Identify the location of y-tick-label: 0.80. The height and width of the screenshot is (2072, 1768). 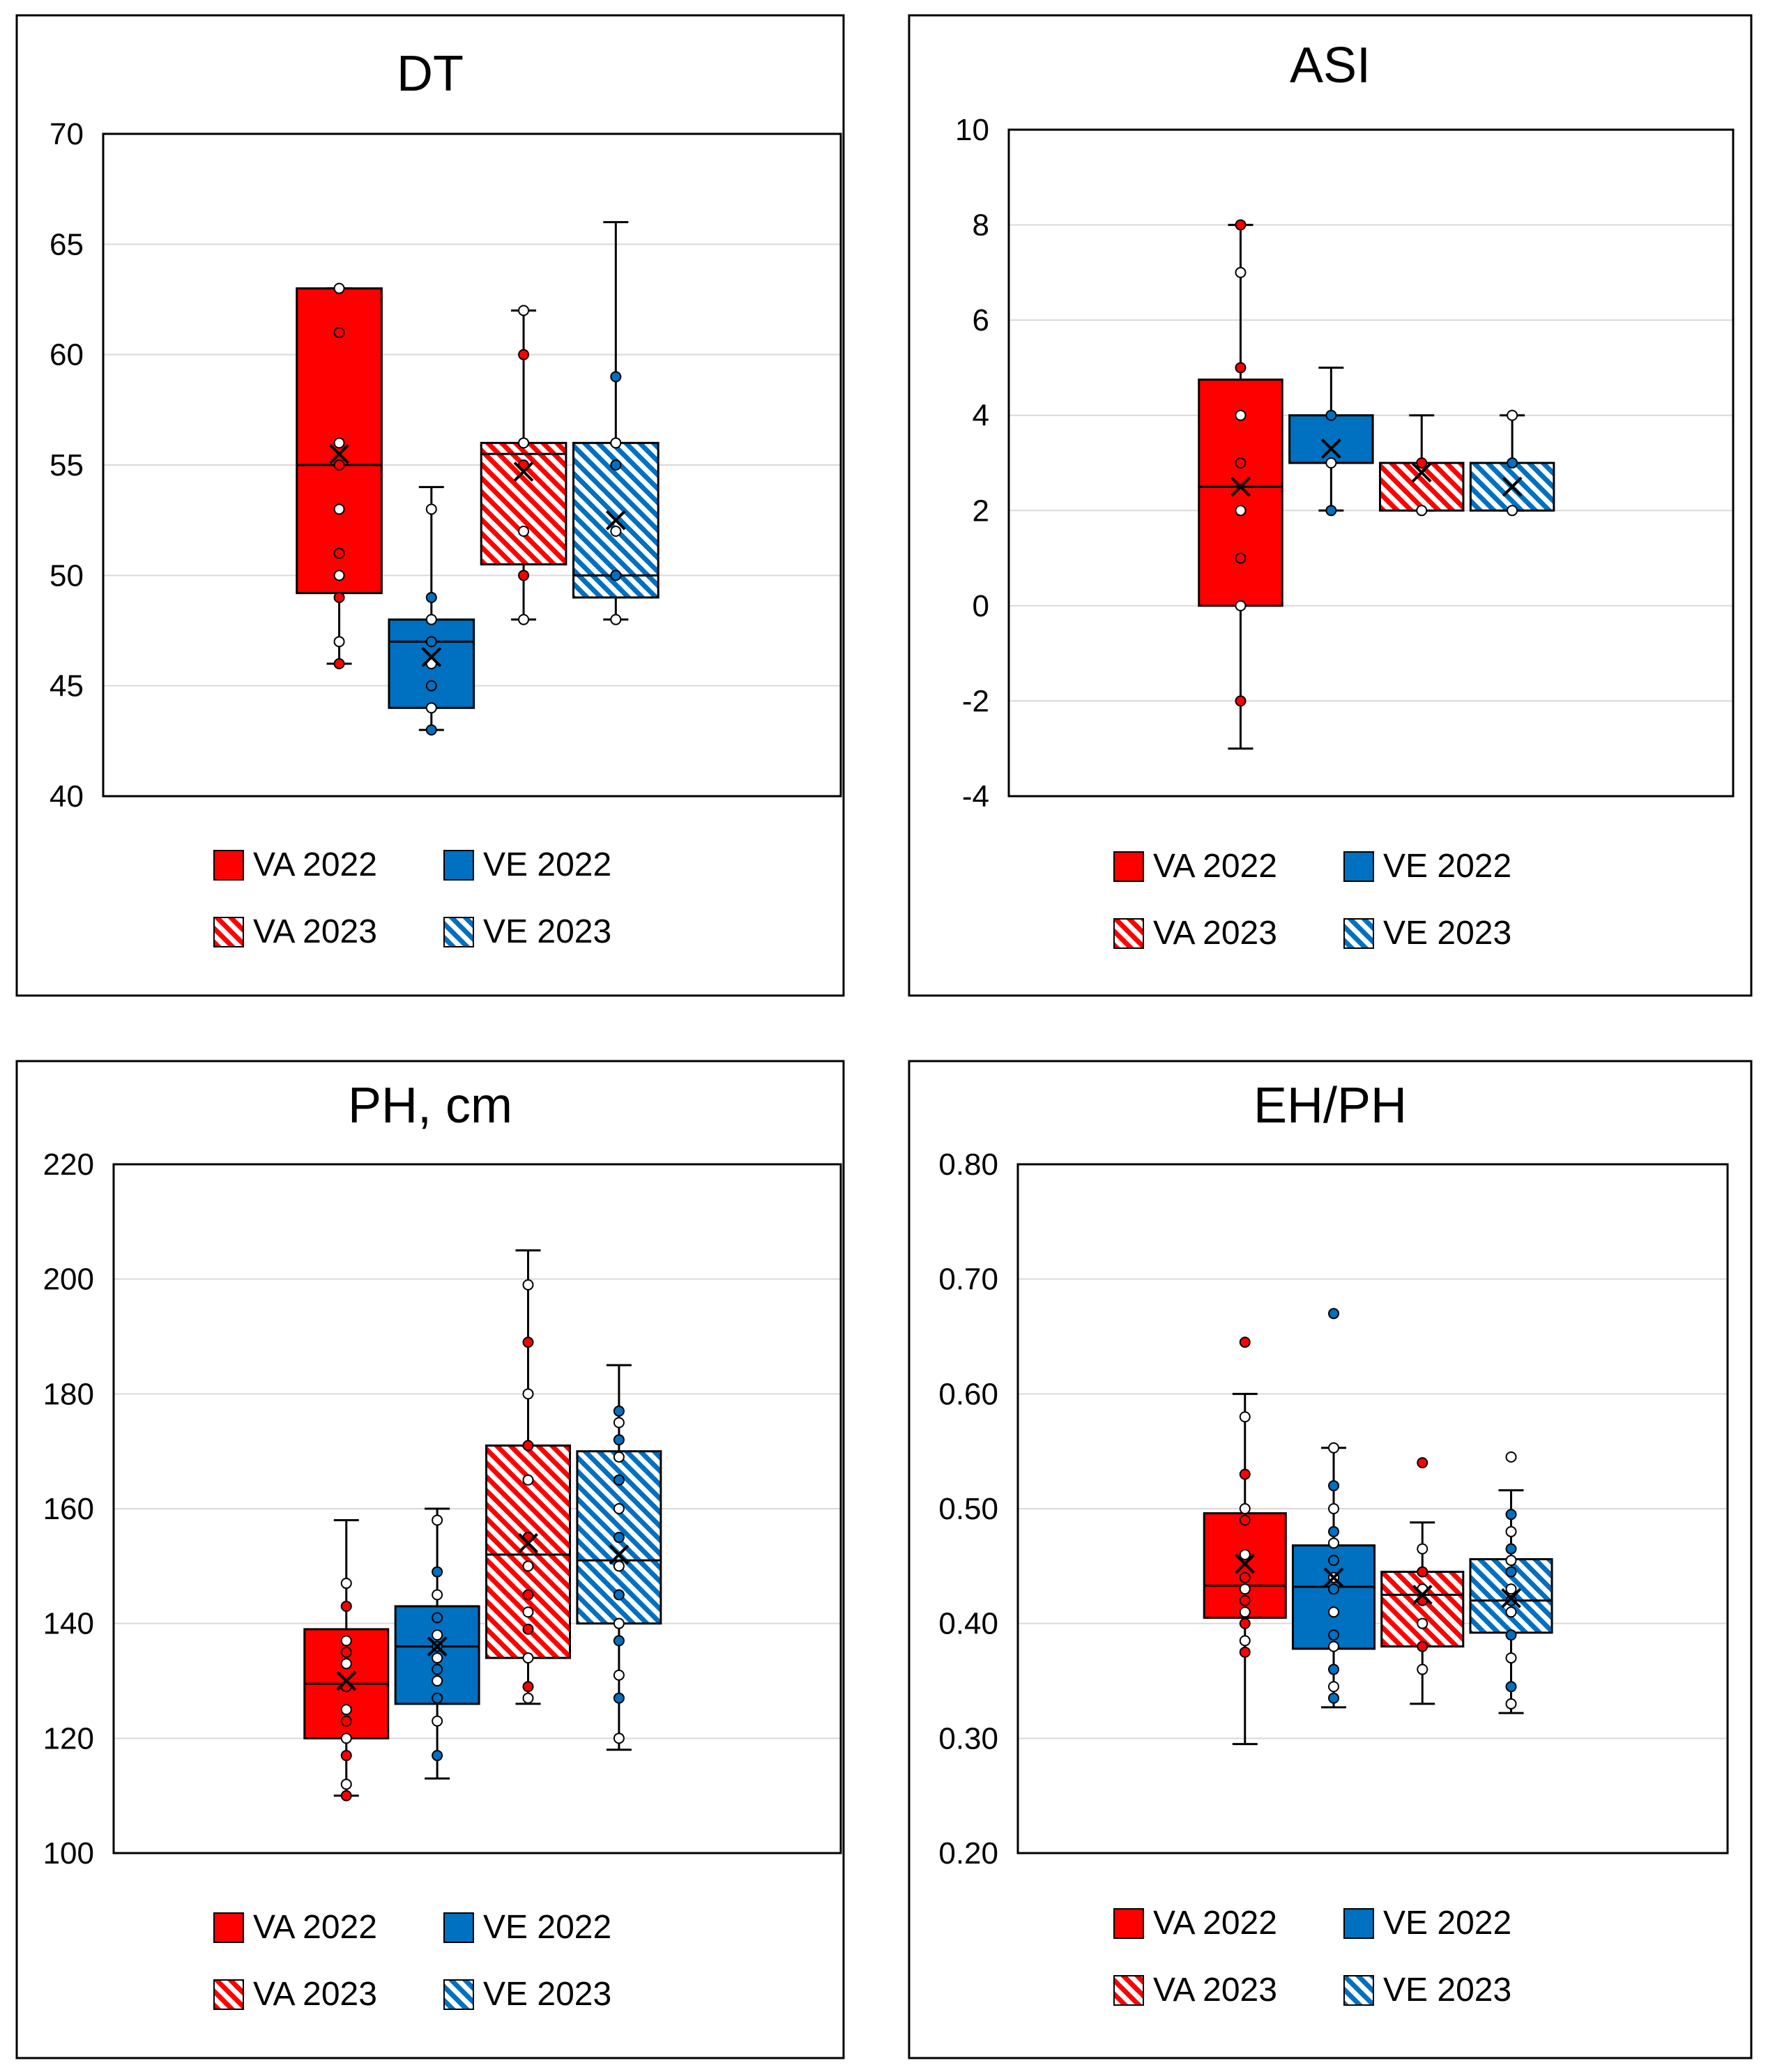
(968, 1165).